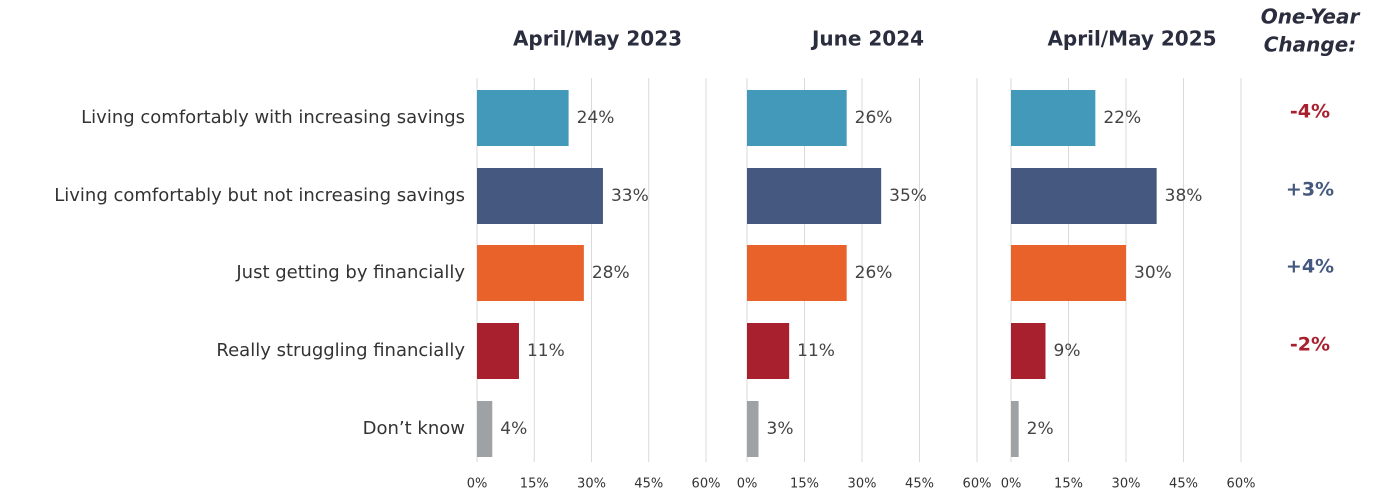  Describe the element at coordinates (1310, 45) in the screenshot. I see `change-title: Change:` at that location.